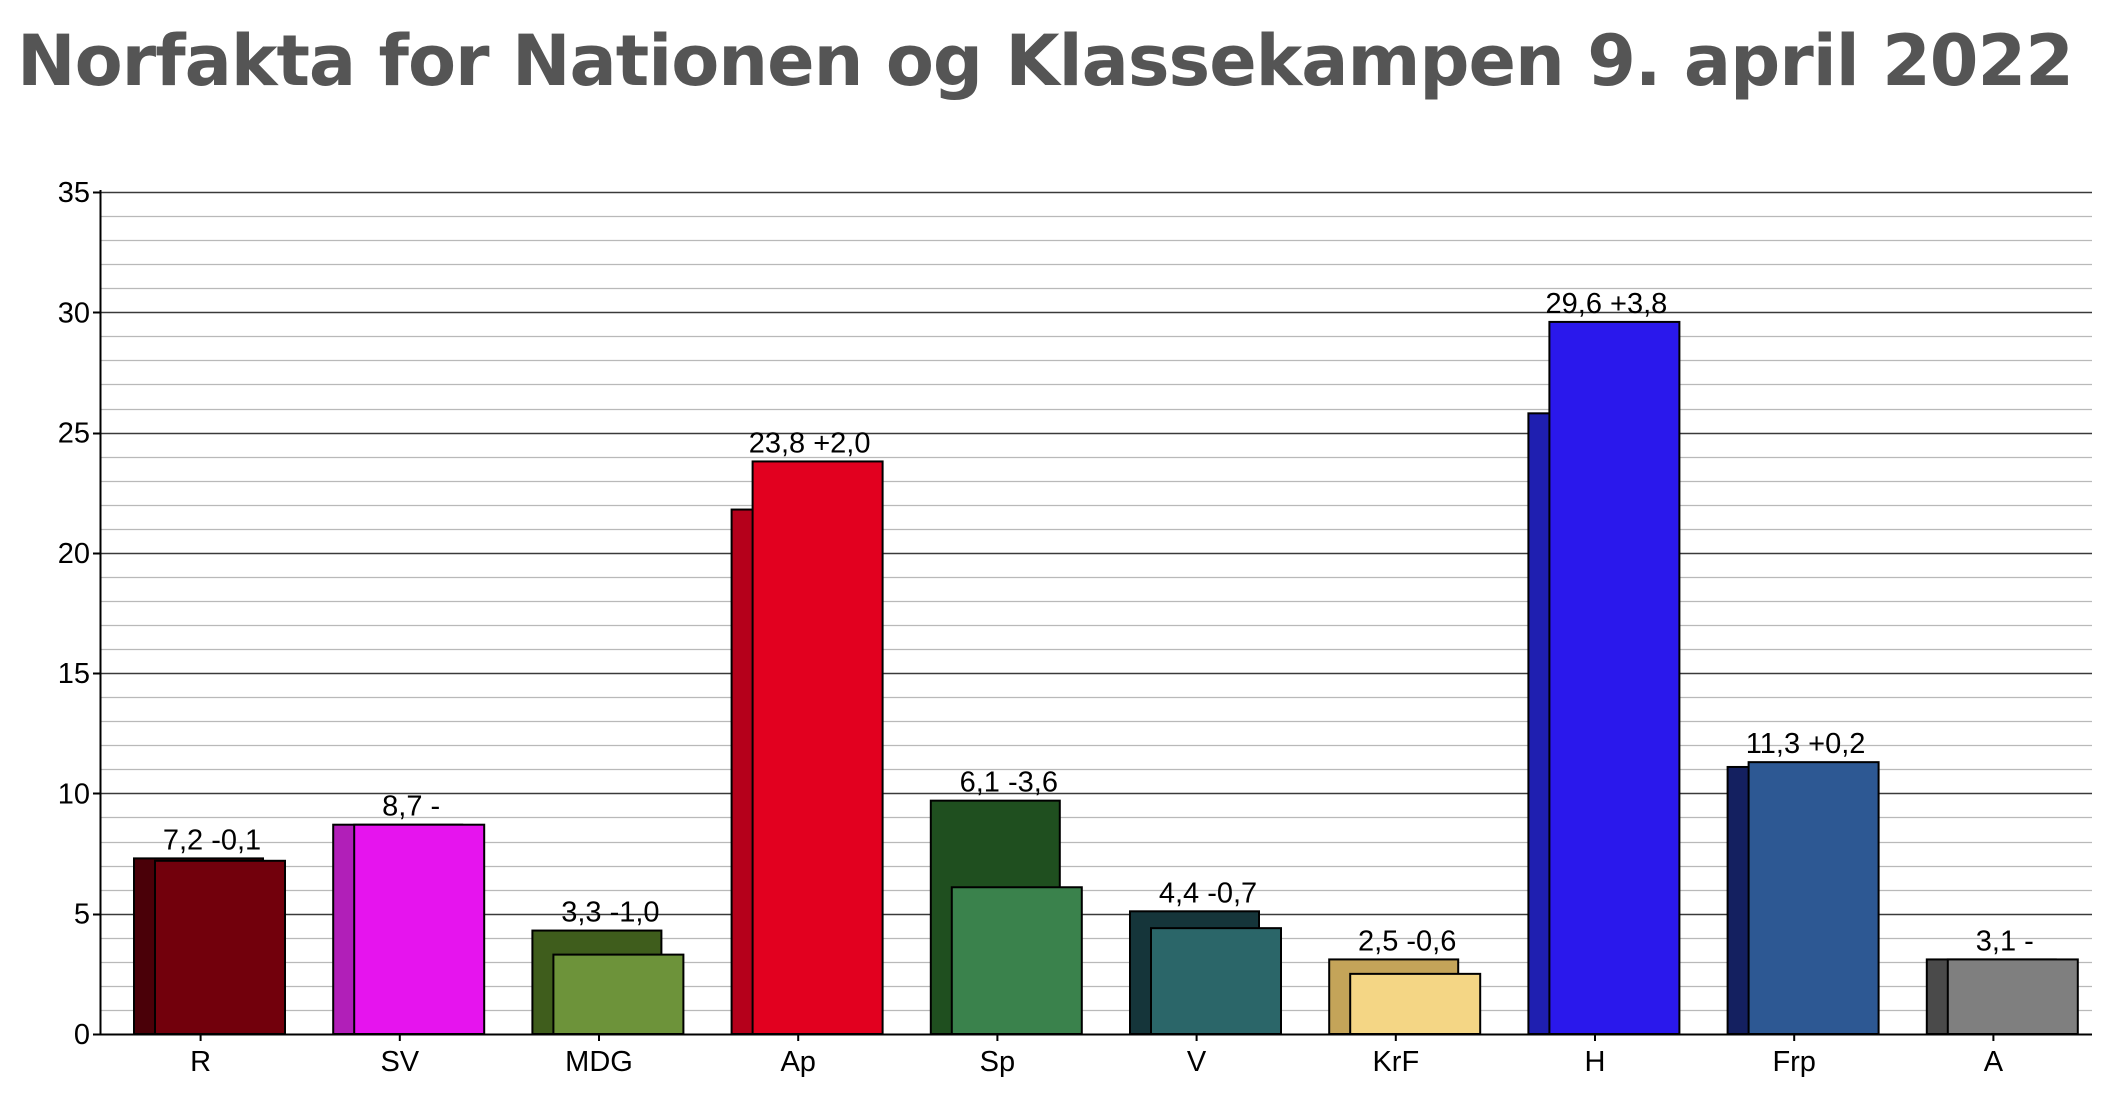  I want to click on data-label-mdg: 3,3 -1,0, so click(610, 913).